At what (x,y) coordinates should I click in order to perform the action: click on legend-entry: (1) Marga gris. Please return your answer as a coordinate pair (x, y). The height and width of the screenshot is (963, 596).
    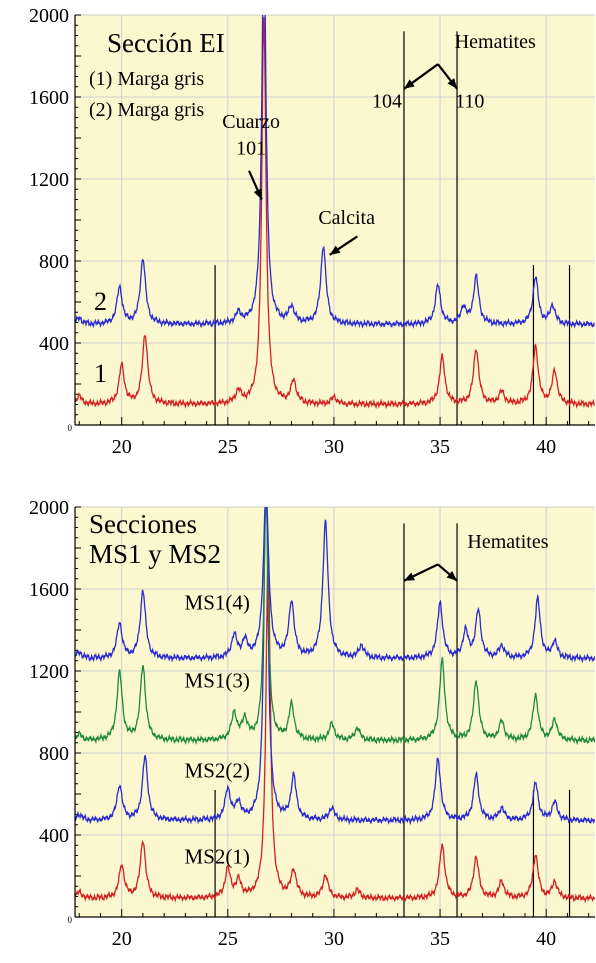
    Looking at the image, I should click on (146, 79).